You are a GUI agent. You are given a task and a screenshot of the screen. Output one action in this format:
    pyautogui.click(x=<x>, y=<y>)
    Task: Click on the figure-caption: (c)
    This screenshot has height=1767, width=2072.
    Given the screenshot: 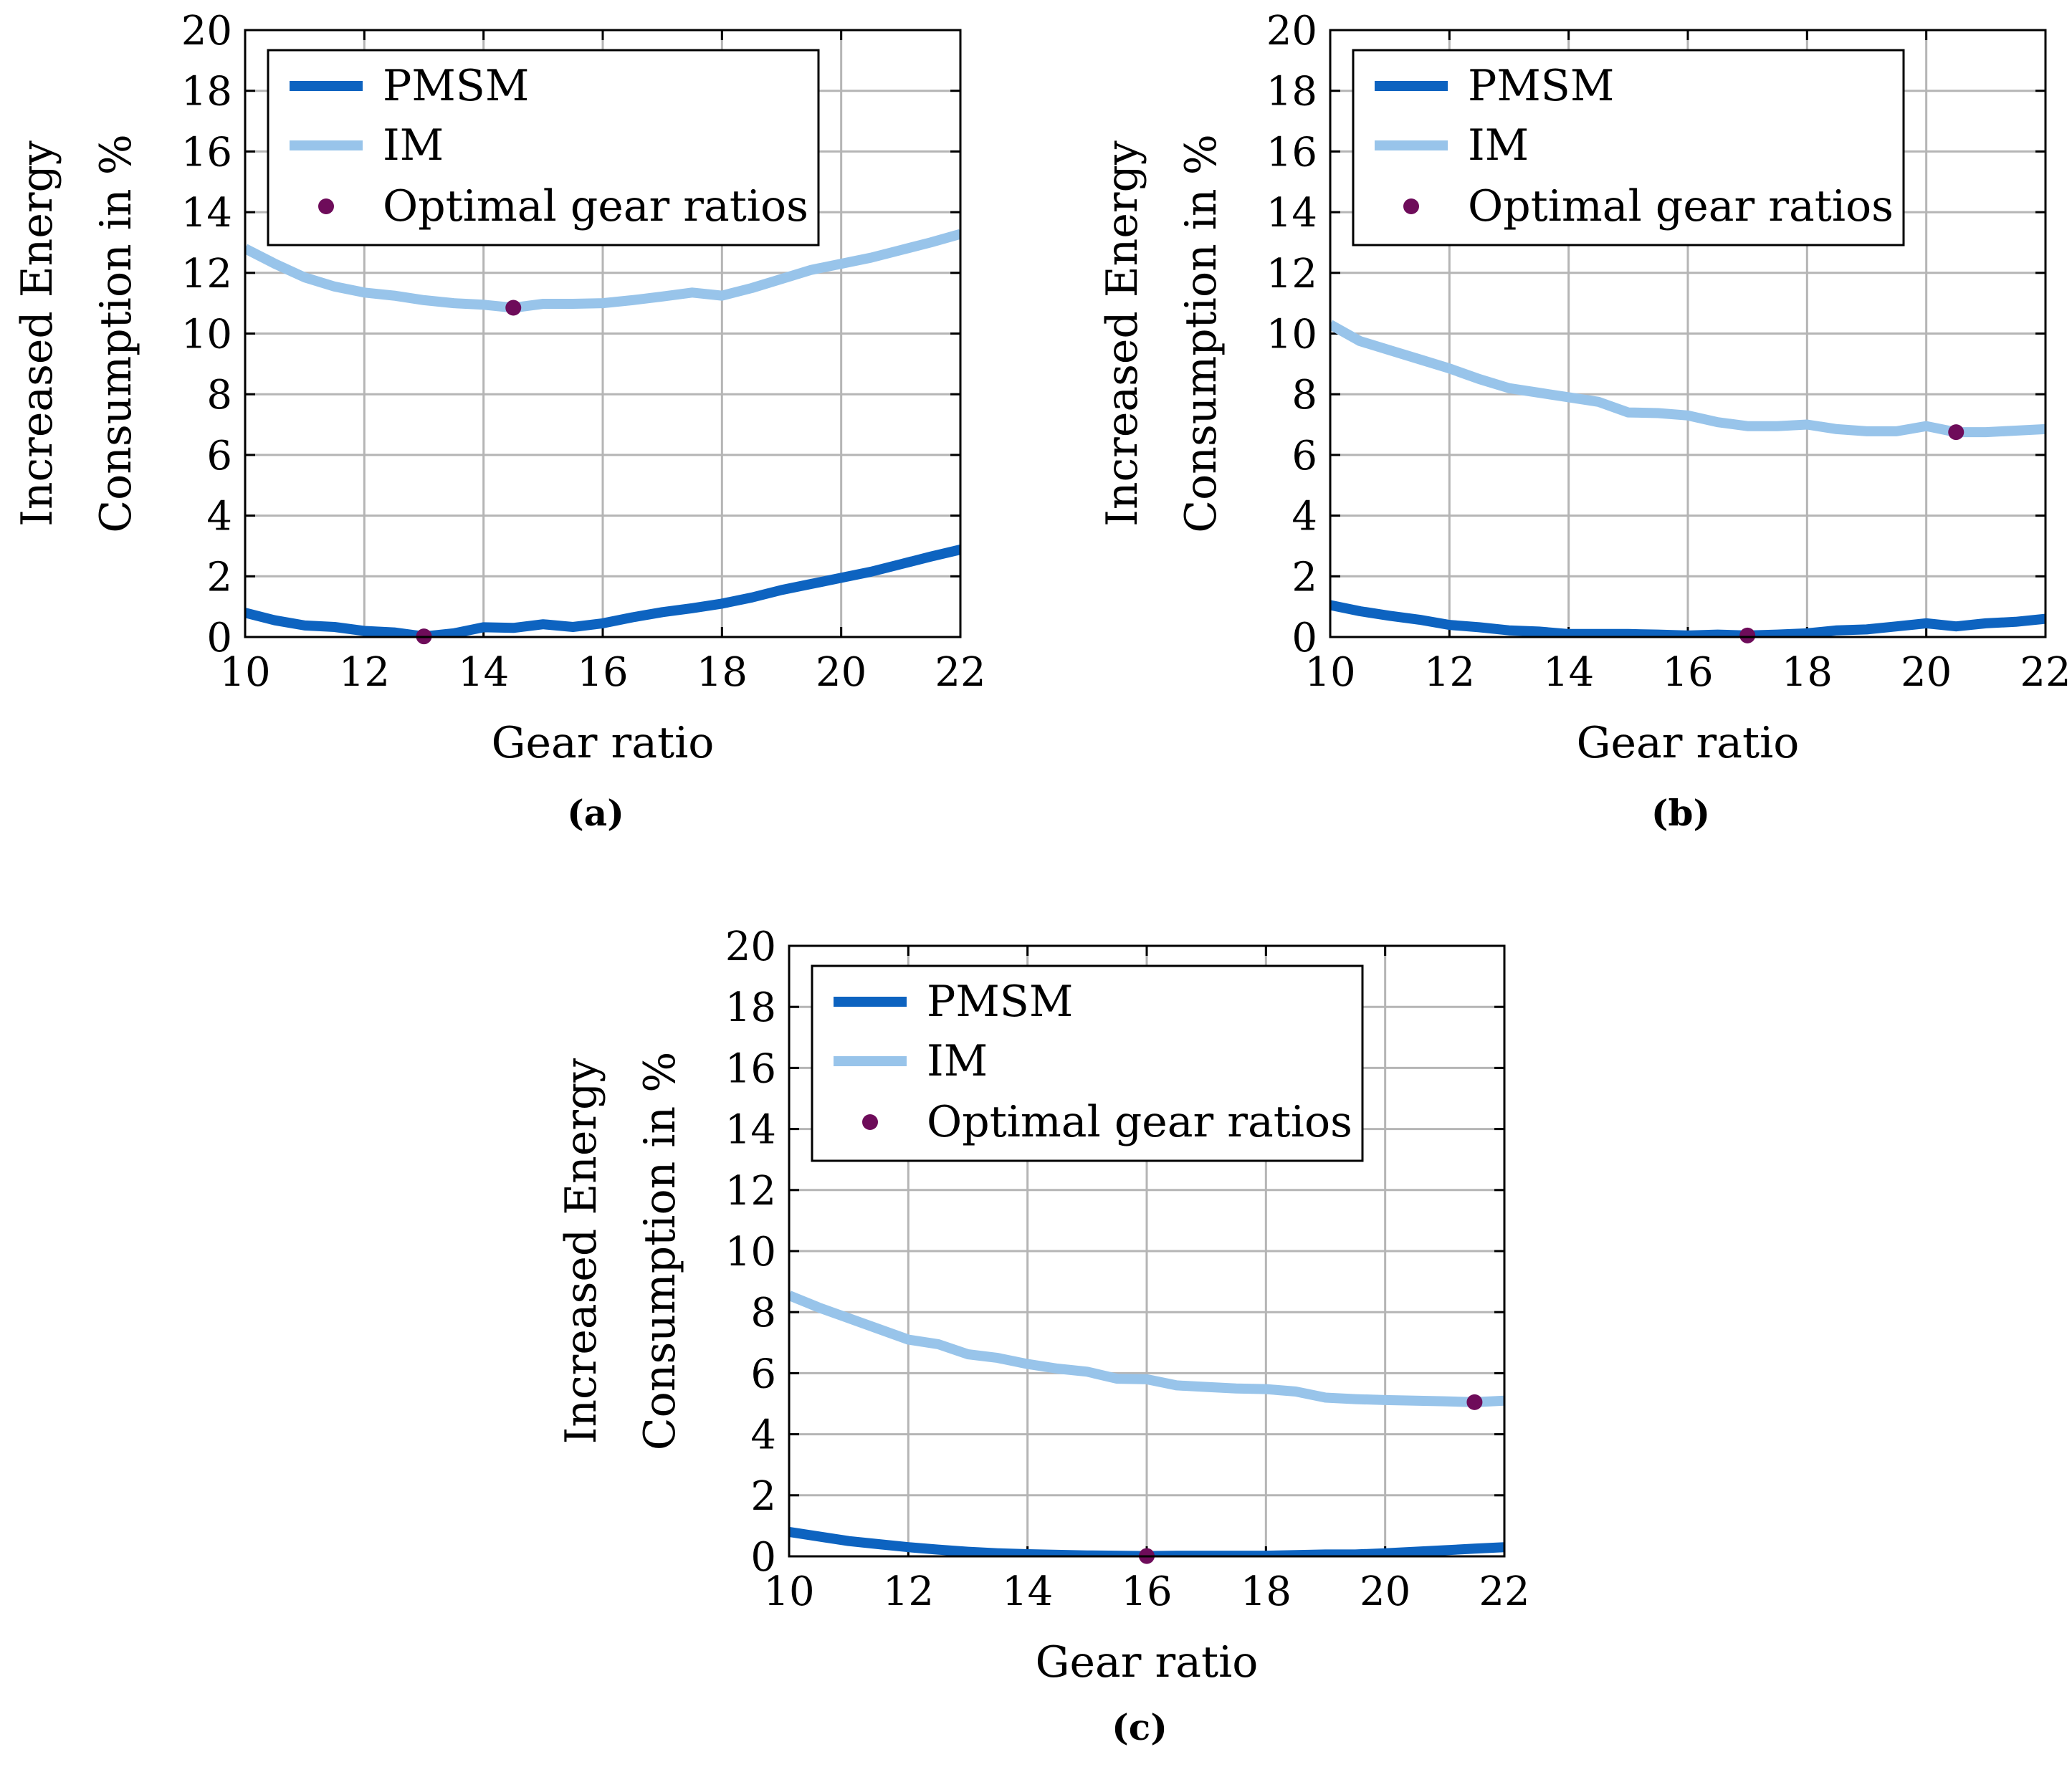 What is the action you would take?
    pyautogui.click(x=1140, y=1727)
    